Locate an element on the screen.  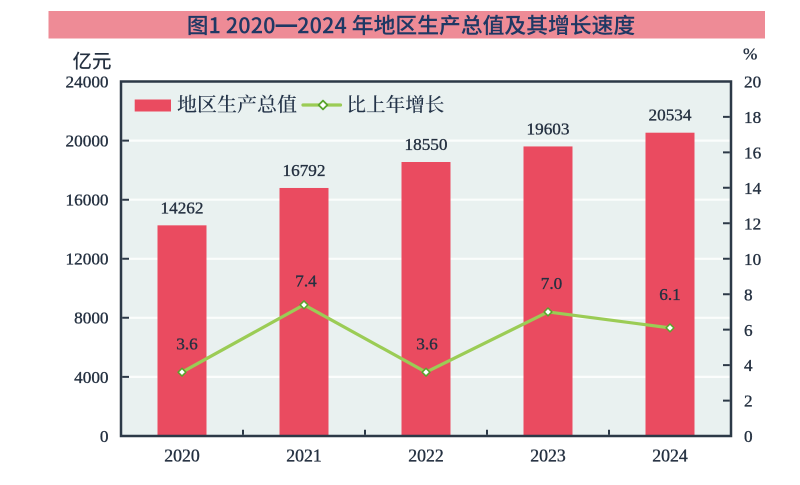
svg-text: 2020 is located at coordinates (182, 456).